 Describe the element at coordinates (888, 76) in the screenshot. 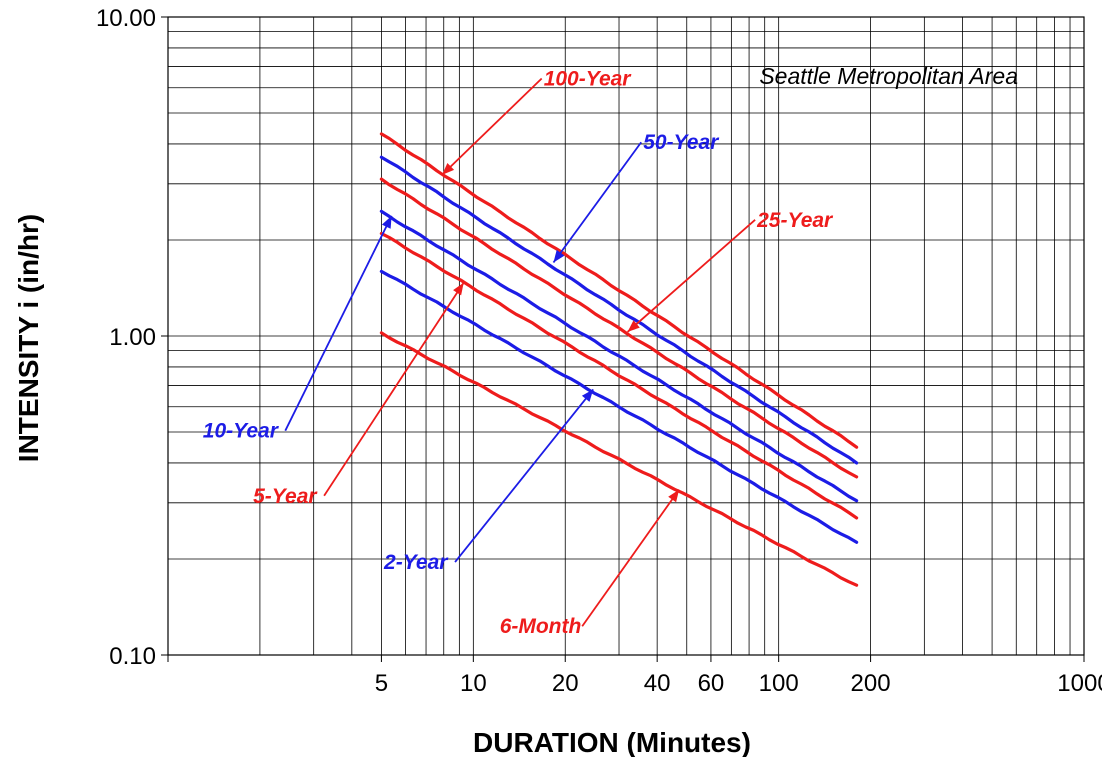

I see `chart-annotation: Seattle Metropolitan Area` at that location.